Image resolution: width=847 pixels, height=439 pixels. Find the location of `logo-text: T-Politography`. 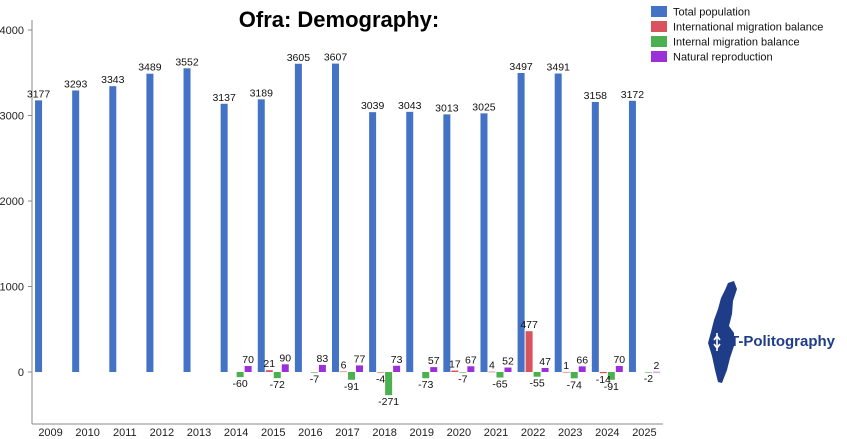

logo-text: T-Politography is located at coordinates (783, 341).